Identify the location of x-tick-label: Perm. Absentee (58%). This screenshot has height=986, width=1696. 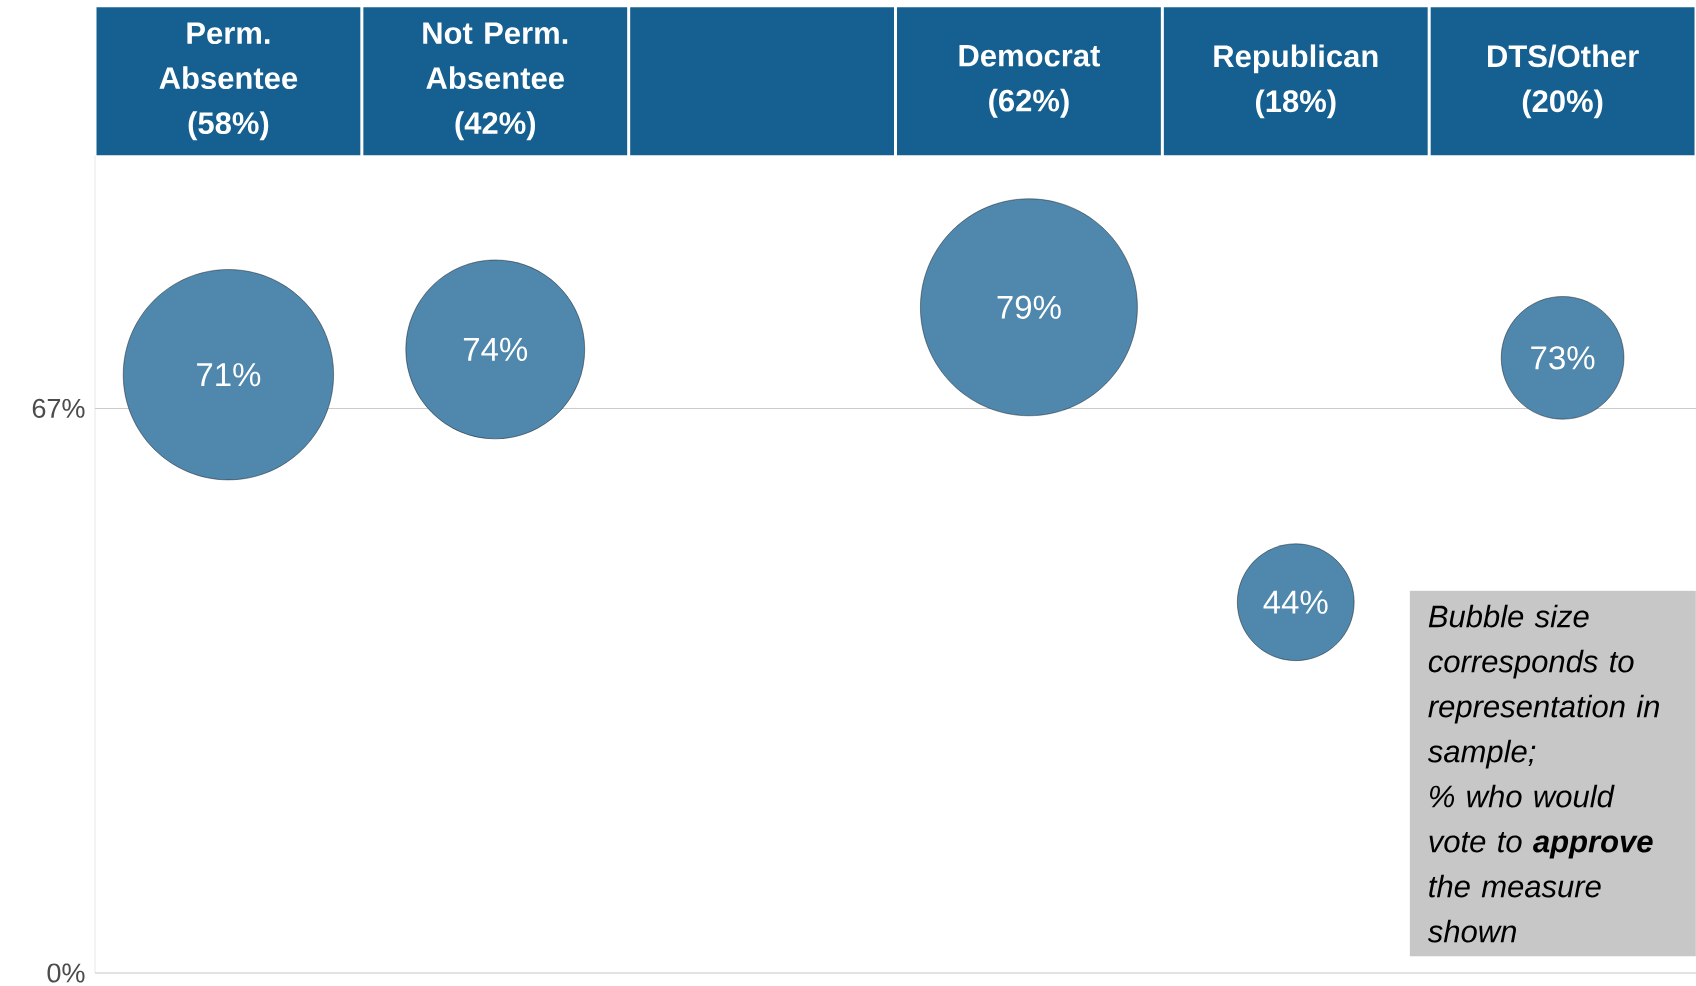
(228, 81).